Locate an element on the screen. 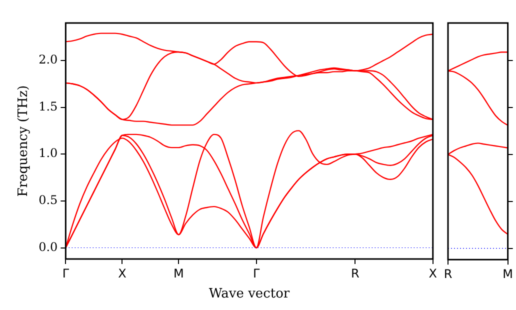  y-tick-label: 2.0 is located at coordinates (48, 59).